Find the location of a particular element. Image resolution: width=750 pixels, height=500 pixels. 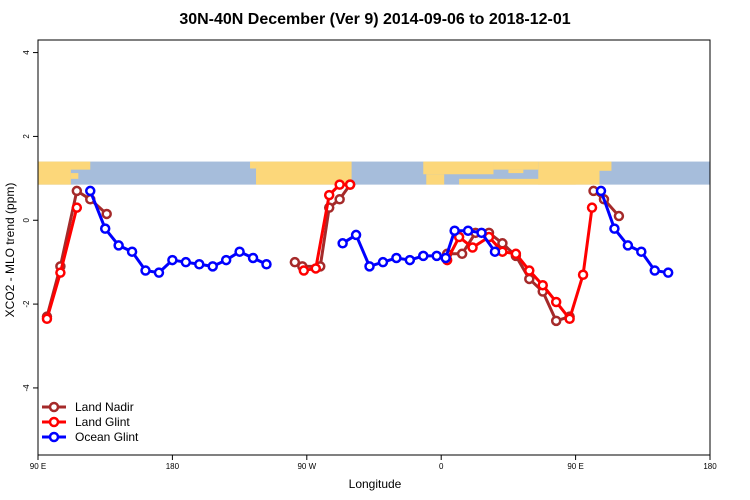

legend-label: Land Nadir is located at coordinates (104, 407).